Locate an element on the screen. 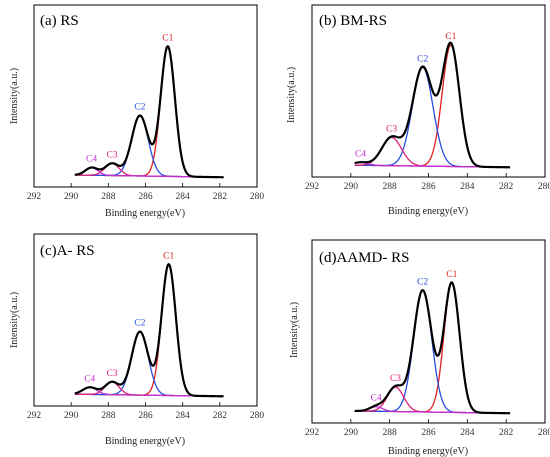  panel-a-x-tick-label-282: 282 is located at coordinates (220, 197).